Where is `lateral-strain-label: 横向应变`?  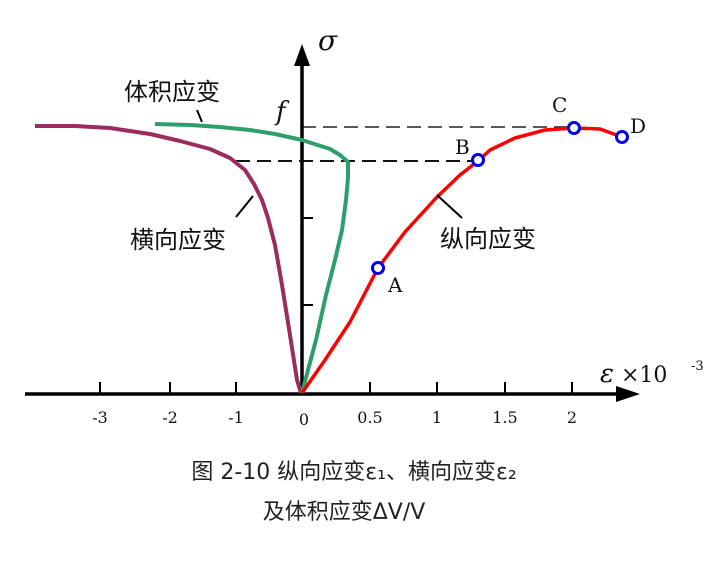 lateral-strain-label: 横向应变 is located at coordinates (178, 240).